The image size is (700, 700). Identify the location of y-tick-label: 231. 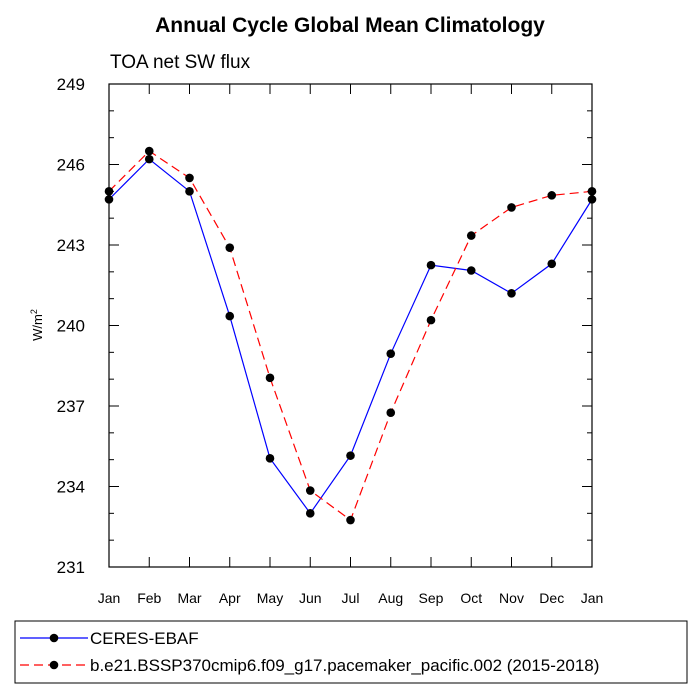
(71, 567).